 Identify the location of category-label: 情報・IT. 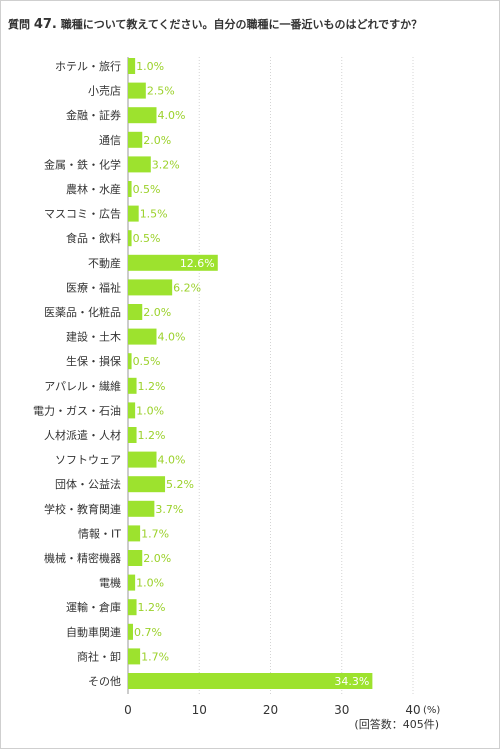
(99, 533).